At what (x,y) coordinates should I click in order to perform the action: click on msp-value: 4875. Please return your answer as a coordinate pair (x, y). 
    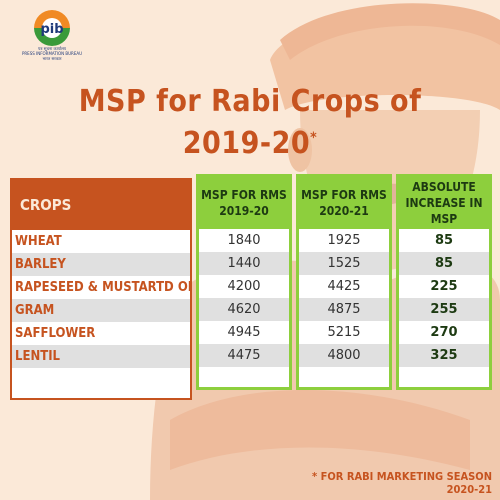
    Looking at the image, I should click on (344, 309).